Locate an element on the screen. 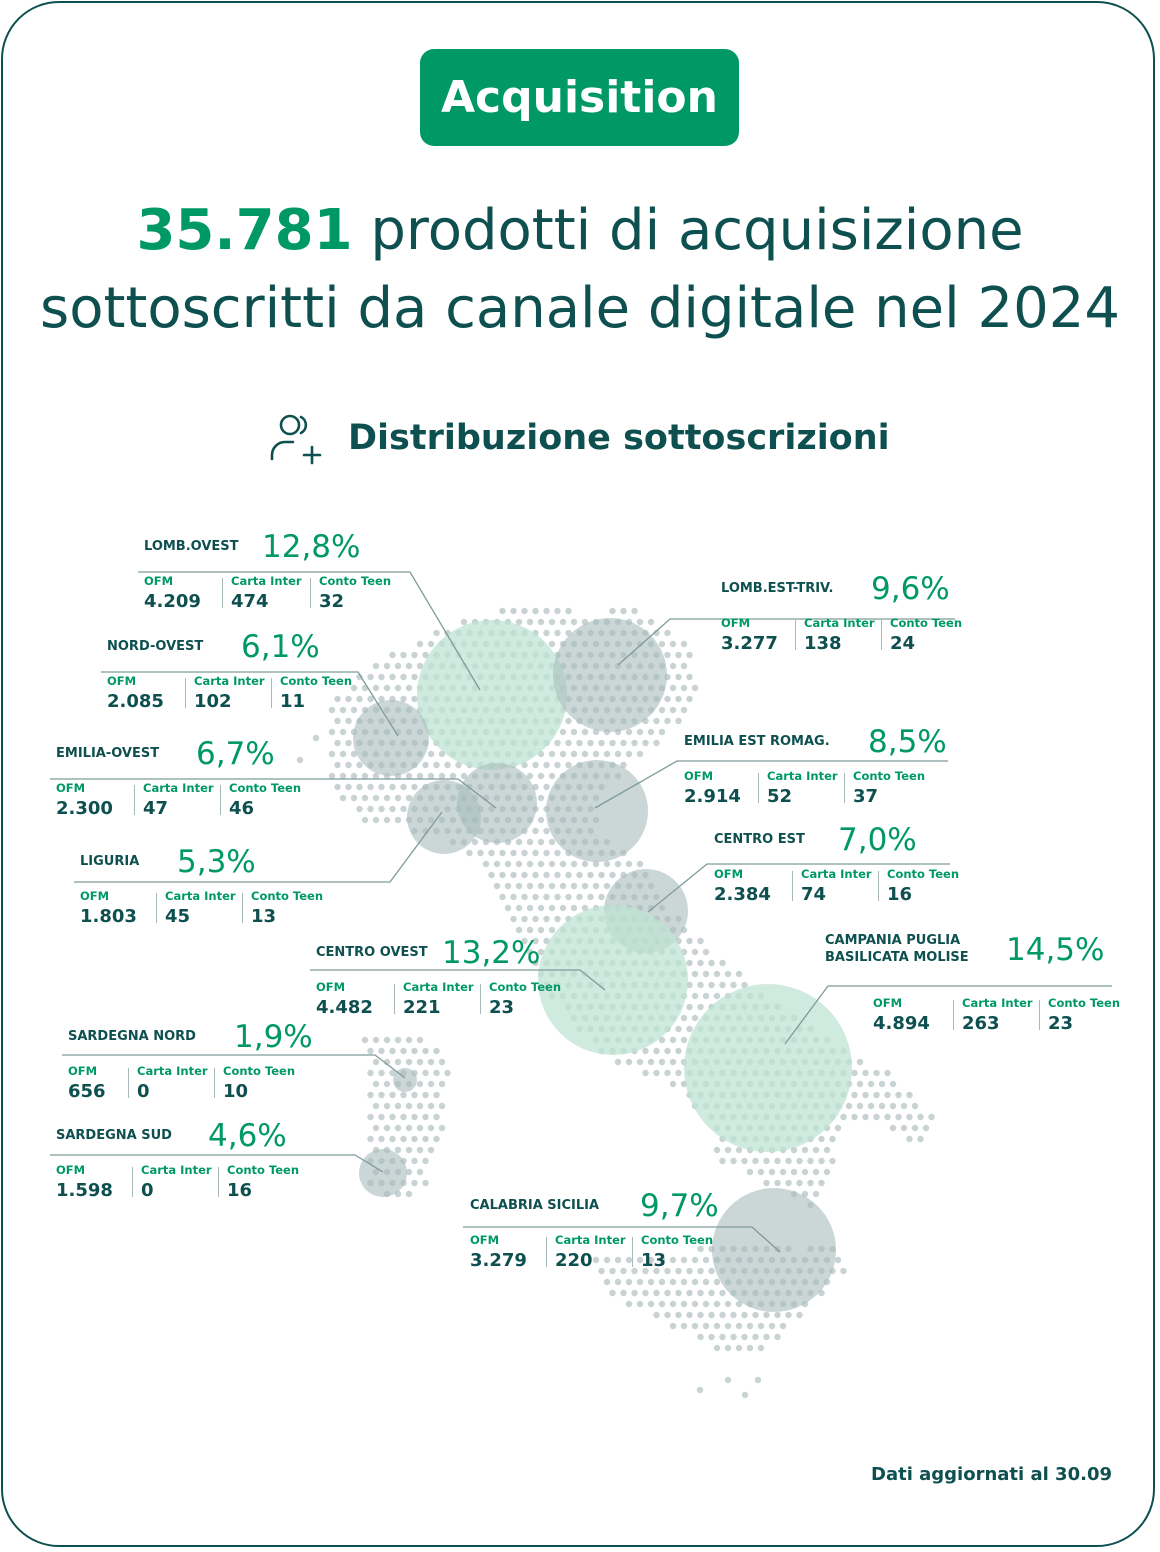 This screenshot has width=1160, height=1552. stat-ofm: OFM 1.803 is located at coordinates (118, 909).